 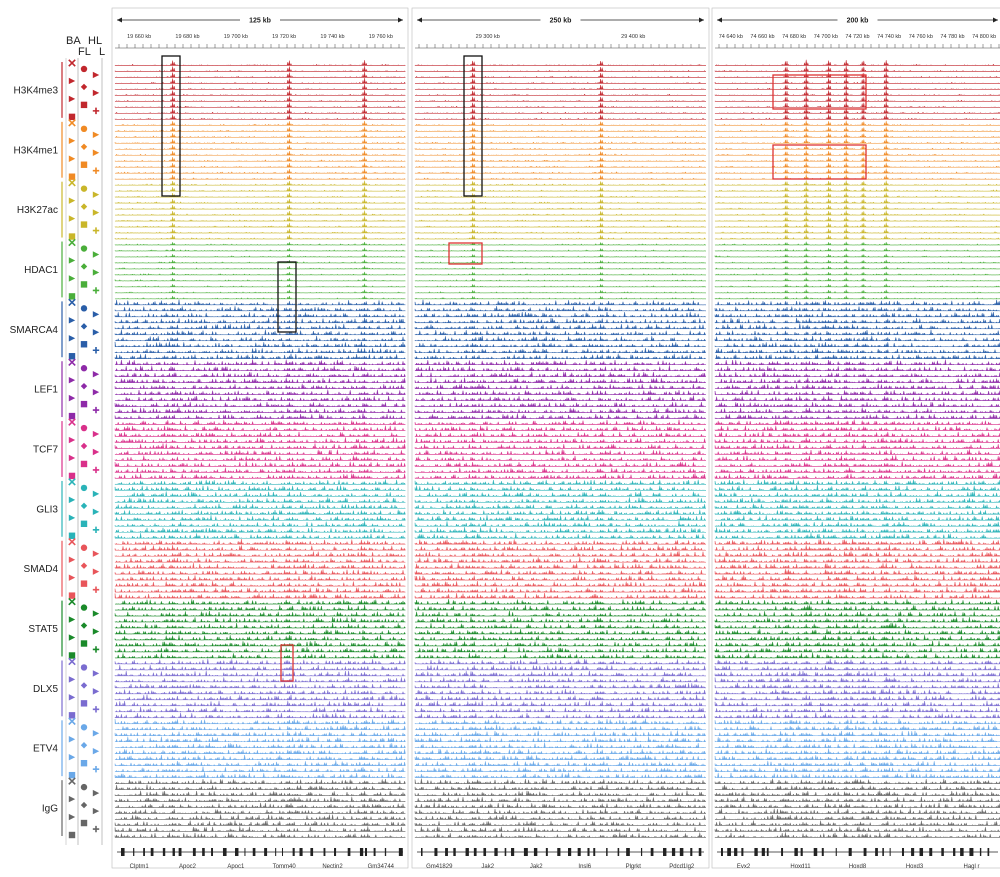 What do you see at coordinates (819, 92) in the screenshot?
I see `highlight-box` at bounding box center [819, 92].